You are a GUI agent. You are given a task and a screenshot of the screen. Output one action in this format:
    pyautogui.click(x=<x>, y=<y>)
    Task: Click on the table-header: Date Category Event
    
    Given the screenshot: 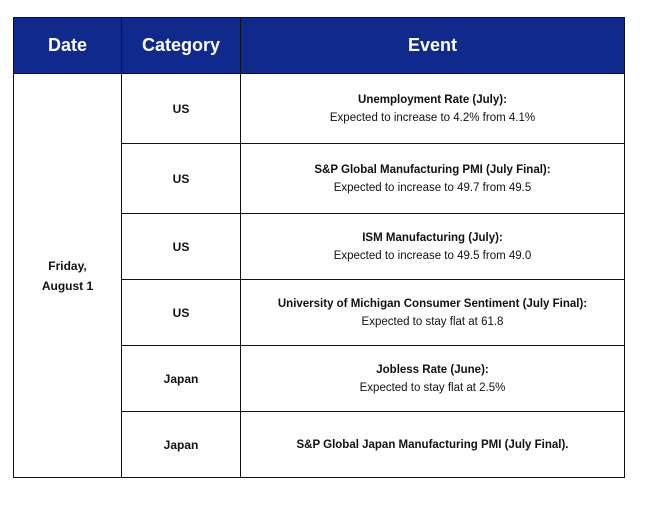 What is the action you would take?
    pyautogui.click(x=319, y=45)
    